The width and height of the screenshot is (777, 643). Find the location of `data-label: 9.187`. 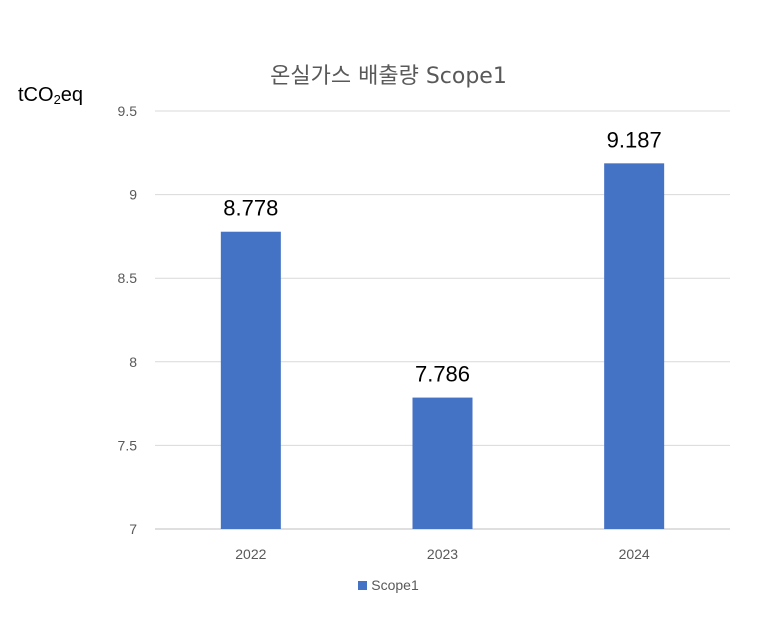

data-label: 9.187 is located at coordinates (634, 139).